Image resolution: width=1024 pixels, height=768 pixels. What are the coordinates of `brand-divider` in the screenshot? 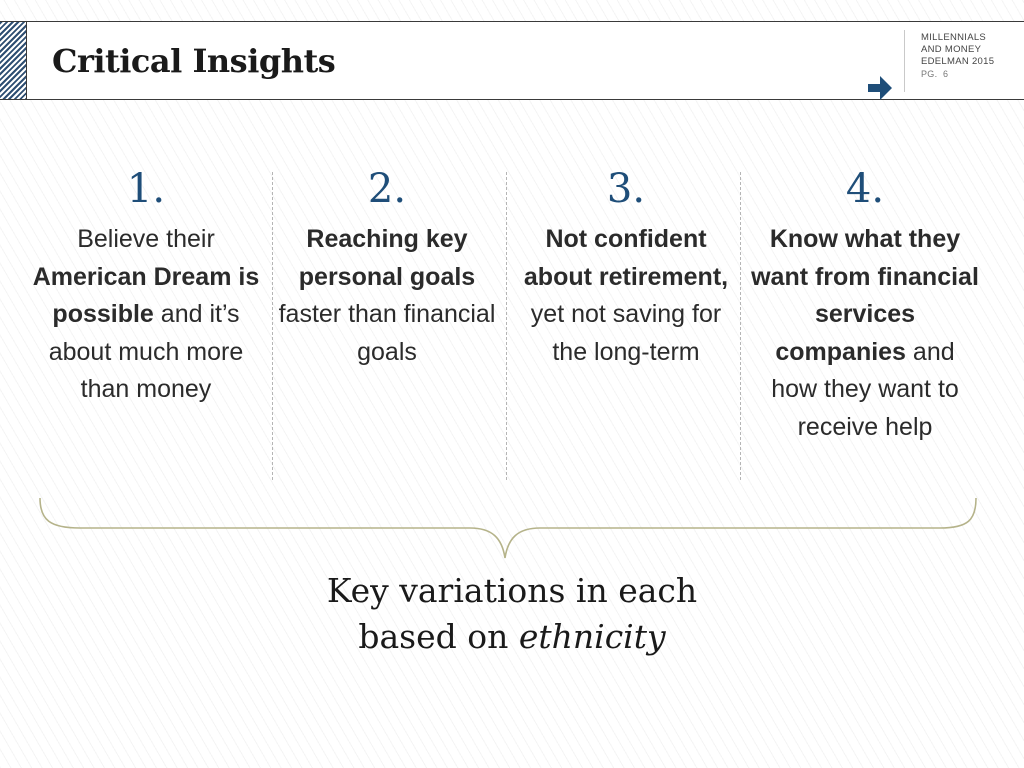 It's located at (904, 61).